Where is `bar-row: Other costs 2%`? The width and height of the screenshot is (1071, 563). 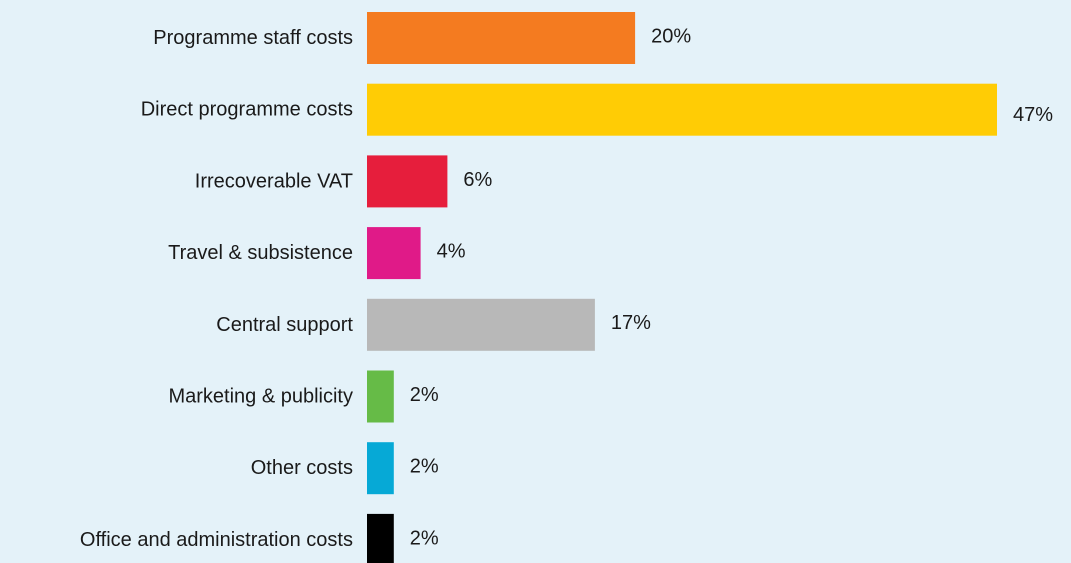 bar-row: Other costs 2% is located at coordinates (345, 468).